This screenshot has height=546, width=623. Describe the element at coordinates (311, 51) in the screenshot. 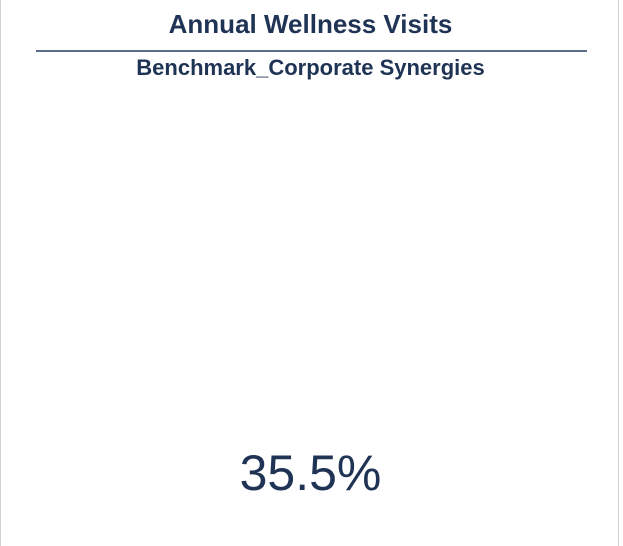

I see `title-divider` at that location.